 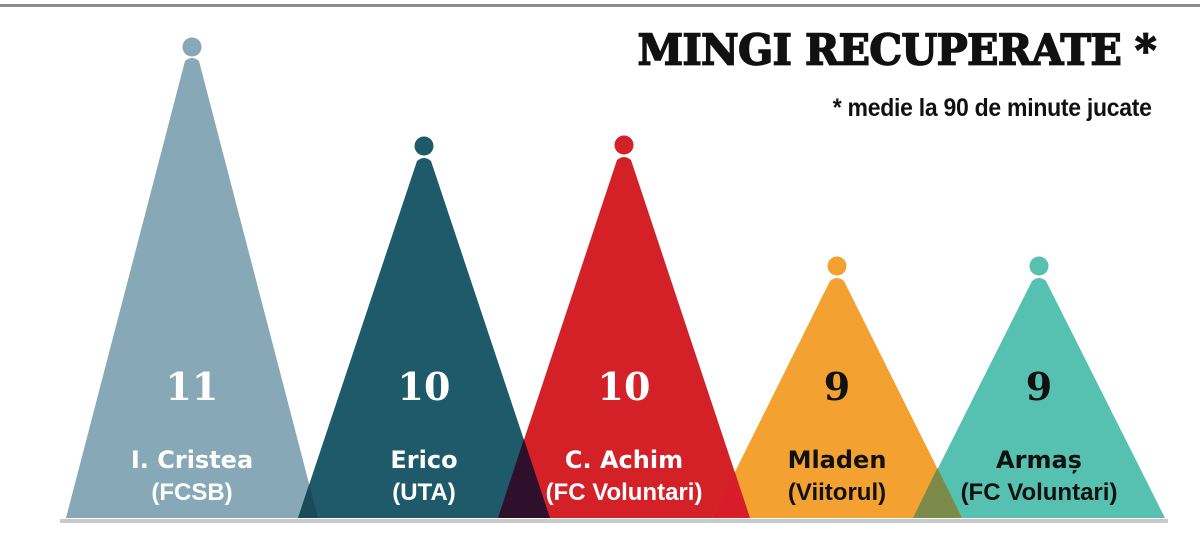 I want to click on player-name: Mladen, so click(x=837, y=460).